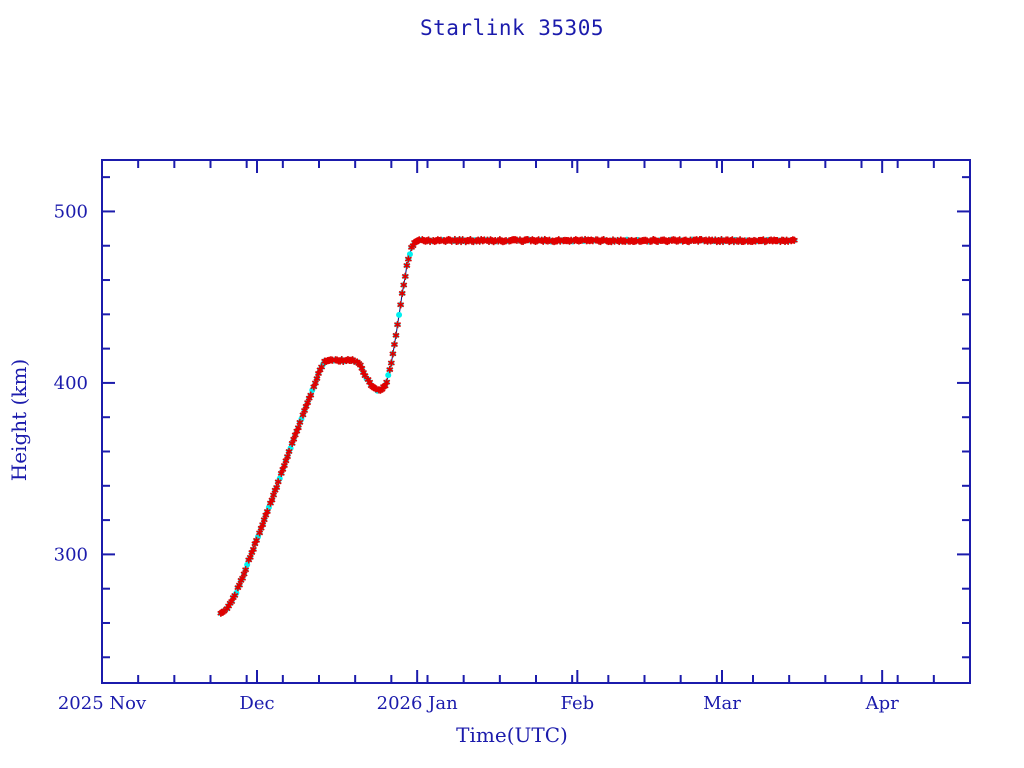  I want to click on y-tick-label: 500, so click(71, 211).